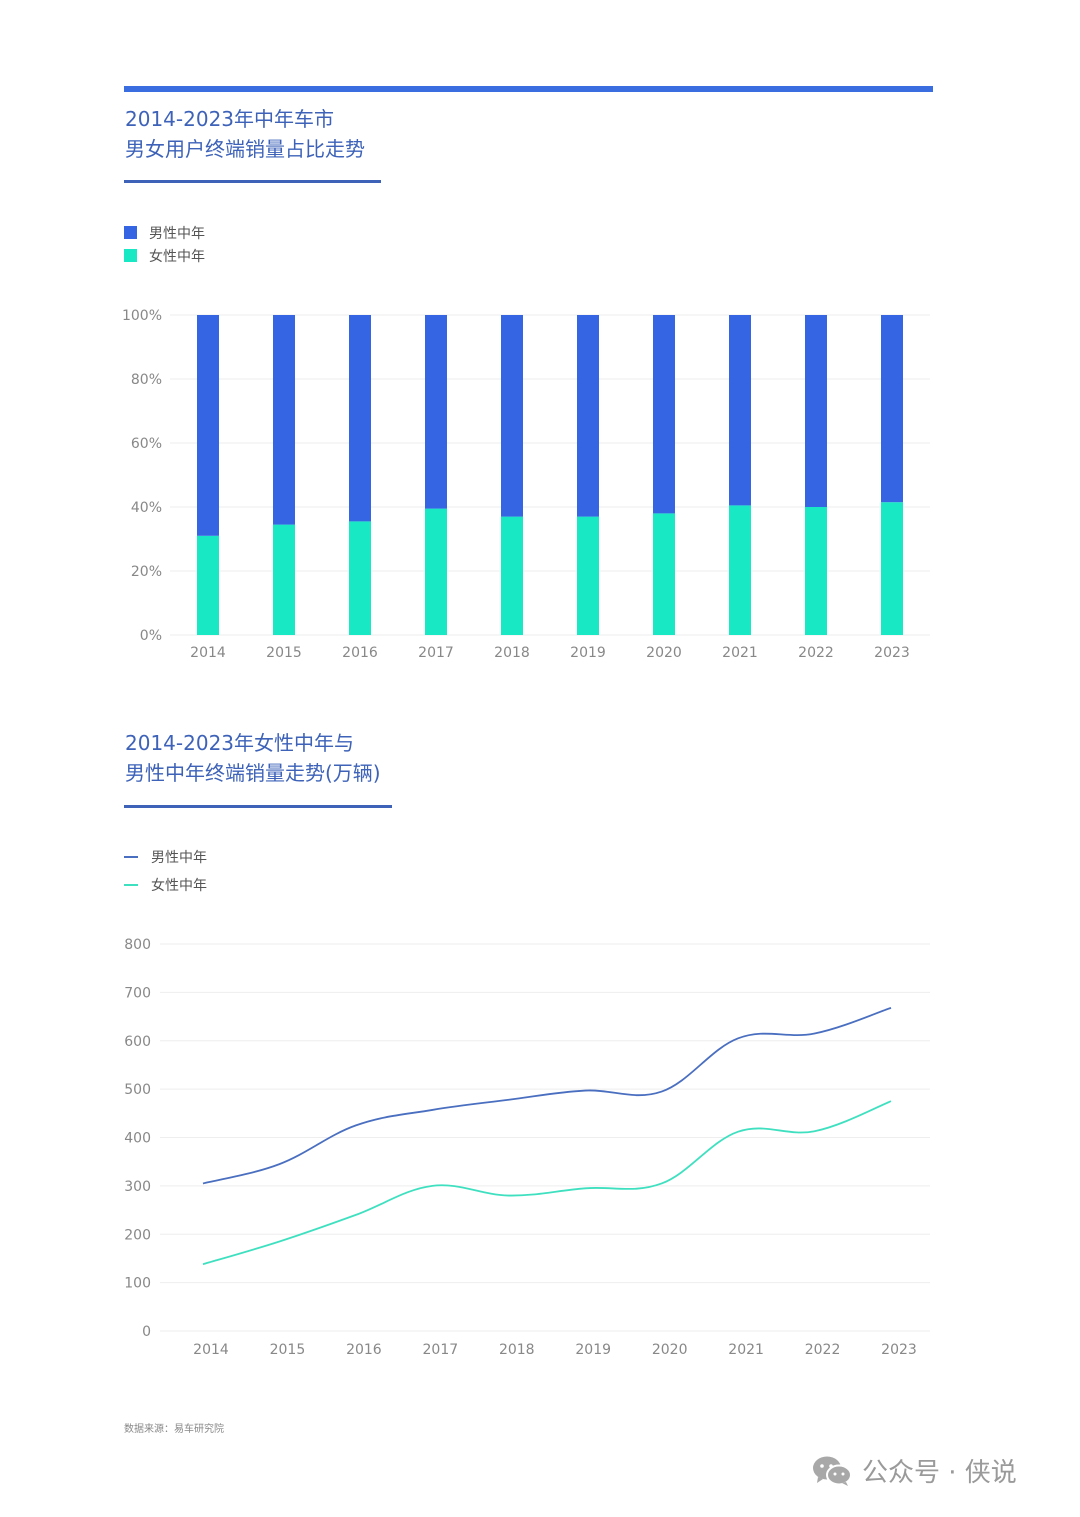  I want to click on bar-male-2023, so click(892, 409).